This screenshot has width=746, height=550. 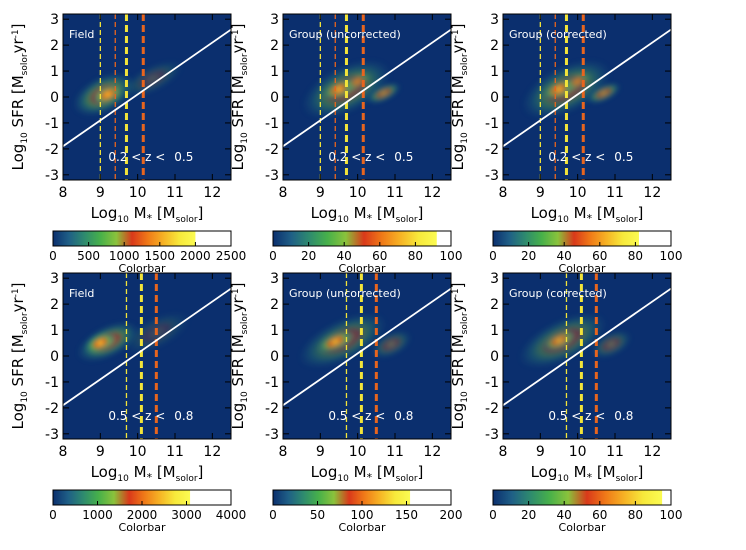 What do you see at coordinates (406, 515) in the screenshot?
I see `colorbar-tick-label: 150` at bounding box center [406, 515].